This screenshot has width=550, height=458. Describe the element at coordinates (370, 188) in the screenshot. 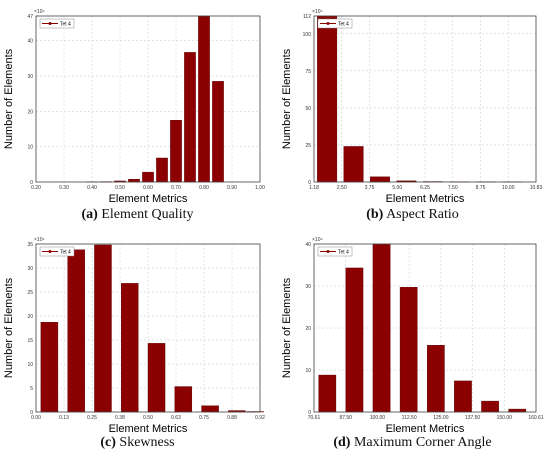

I see `x-tick-label: 3.75` at that location.